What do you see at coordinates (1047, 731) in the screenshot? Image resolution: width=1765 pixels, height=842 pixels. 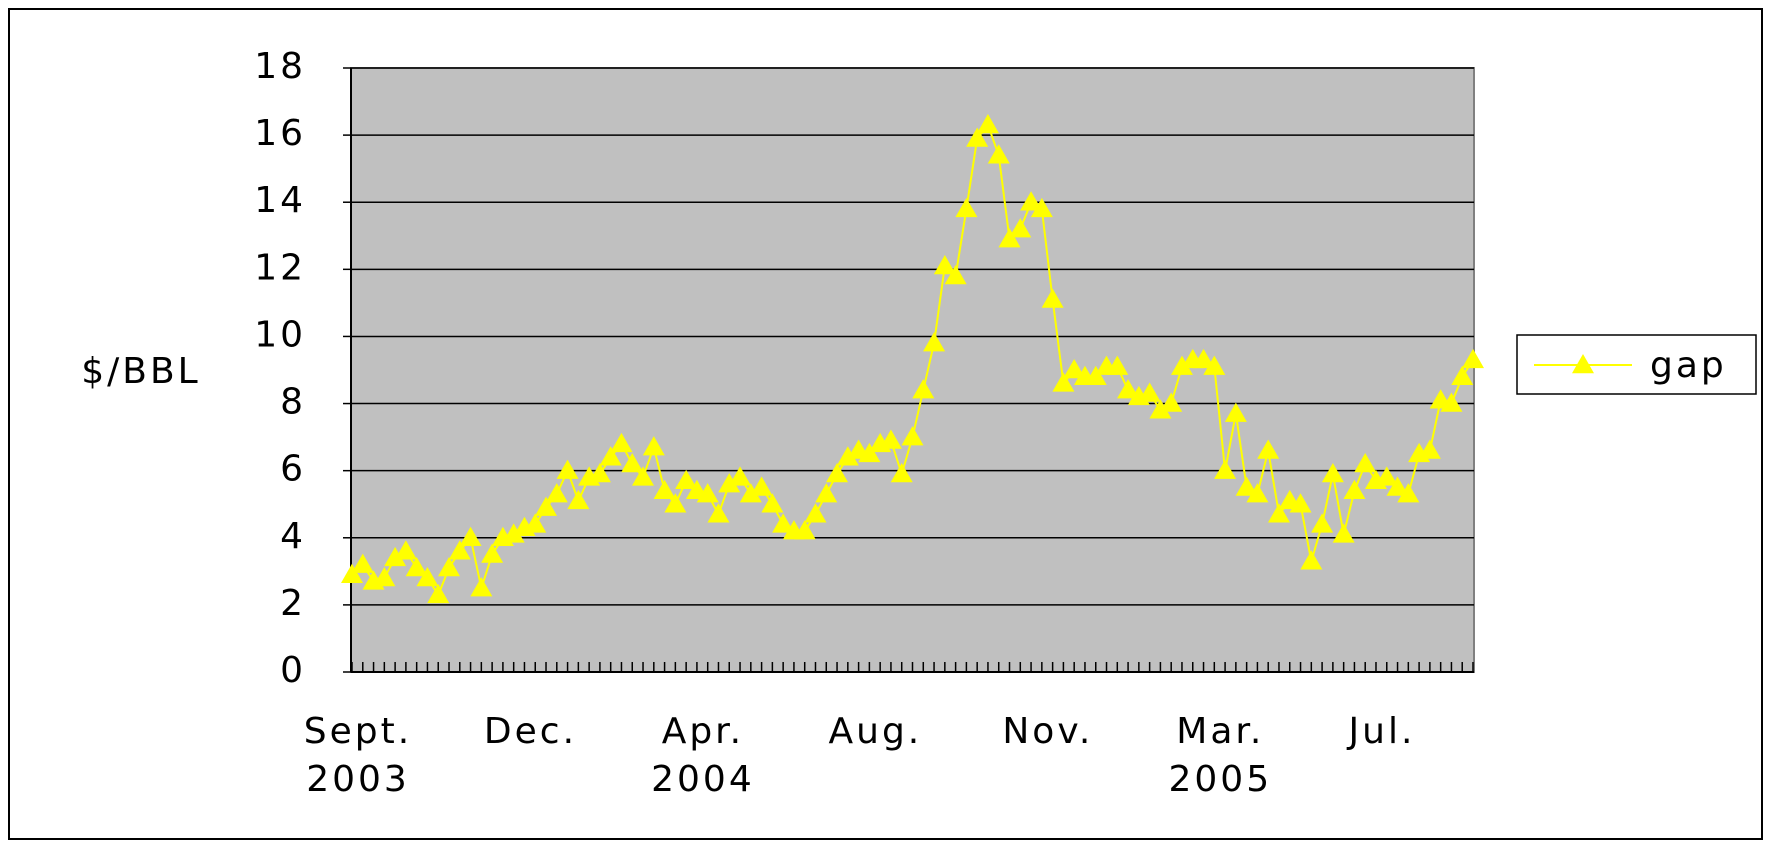 I see `x-tick-label: Nov.` at bounding box center [1047, 731].